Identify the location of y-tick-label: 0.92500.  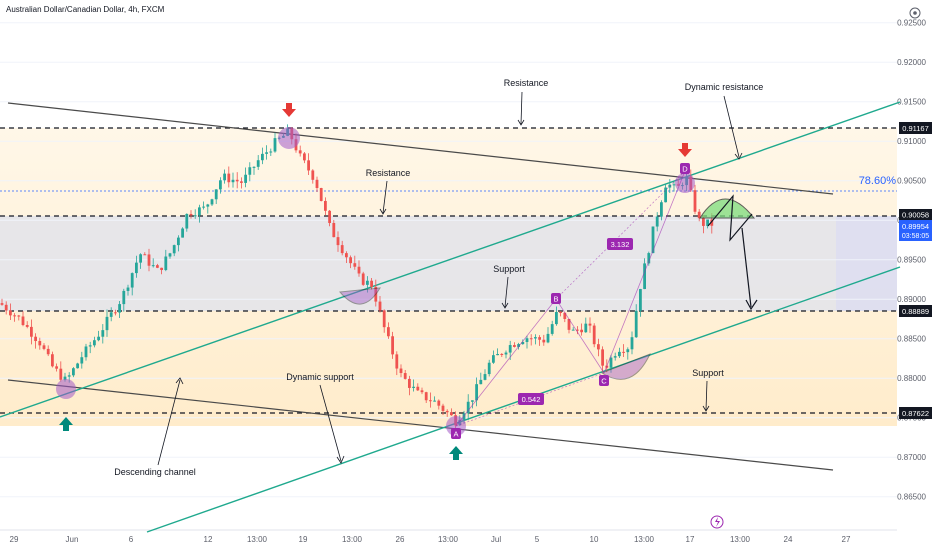
(911, 23).